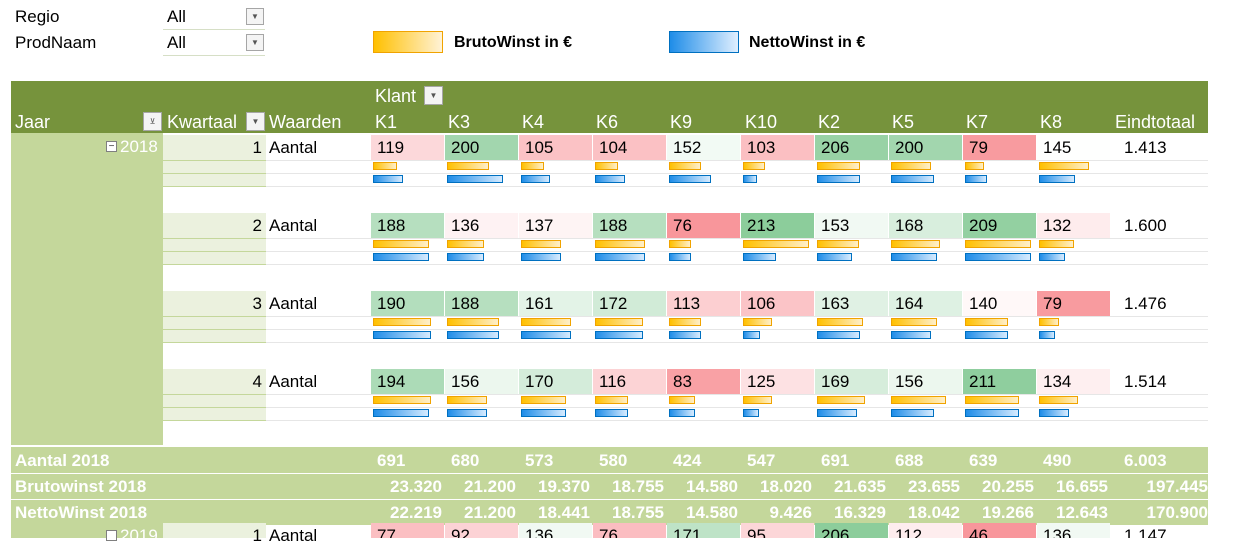 The image size is (1233, 546). What do you see at coordinates (407, 381) in the screenshot?
I see `table-cell: 194` at bounding box center [407, 381].